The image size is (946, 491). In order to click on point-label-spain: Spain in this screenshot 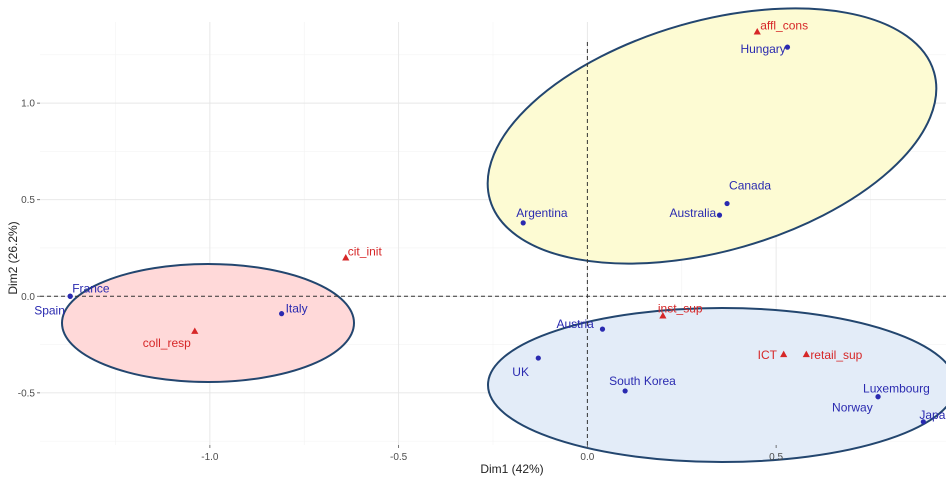, I will do `click(49, 310)`.